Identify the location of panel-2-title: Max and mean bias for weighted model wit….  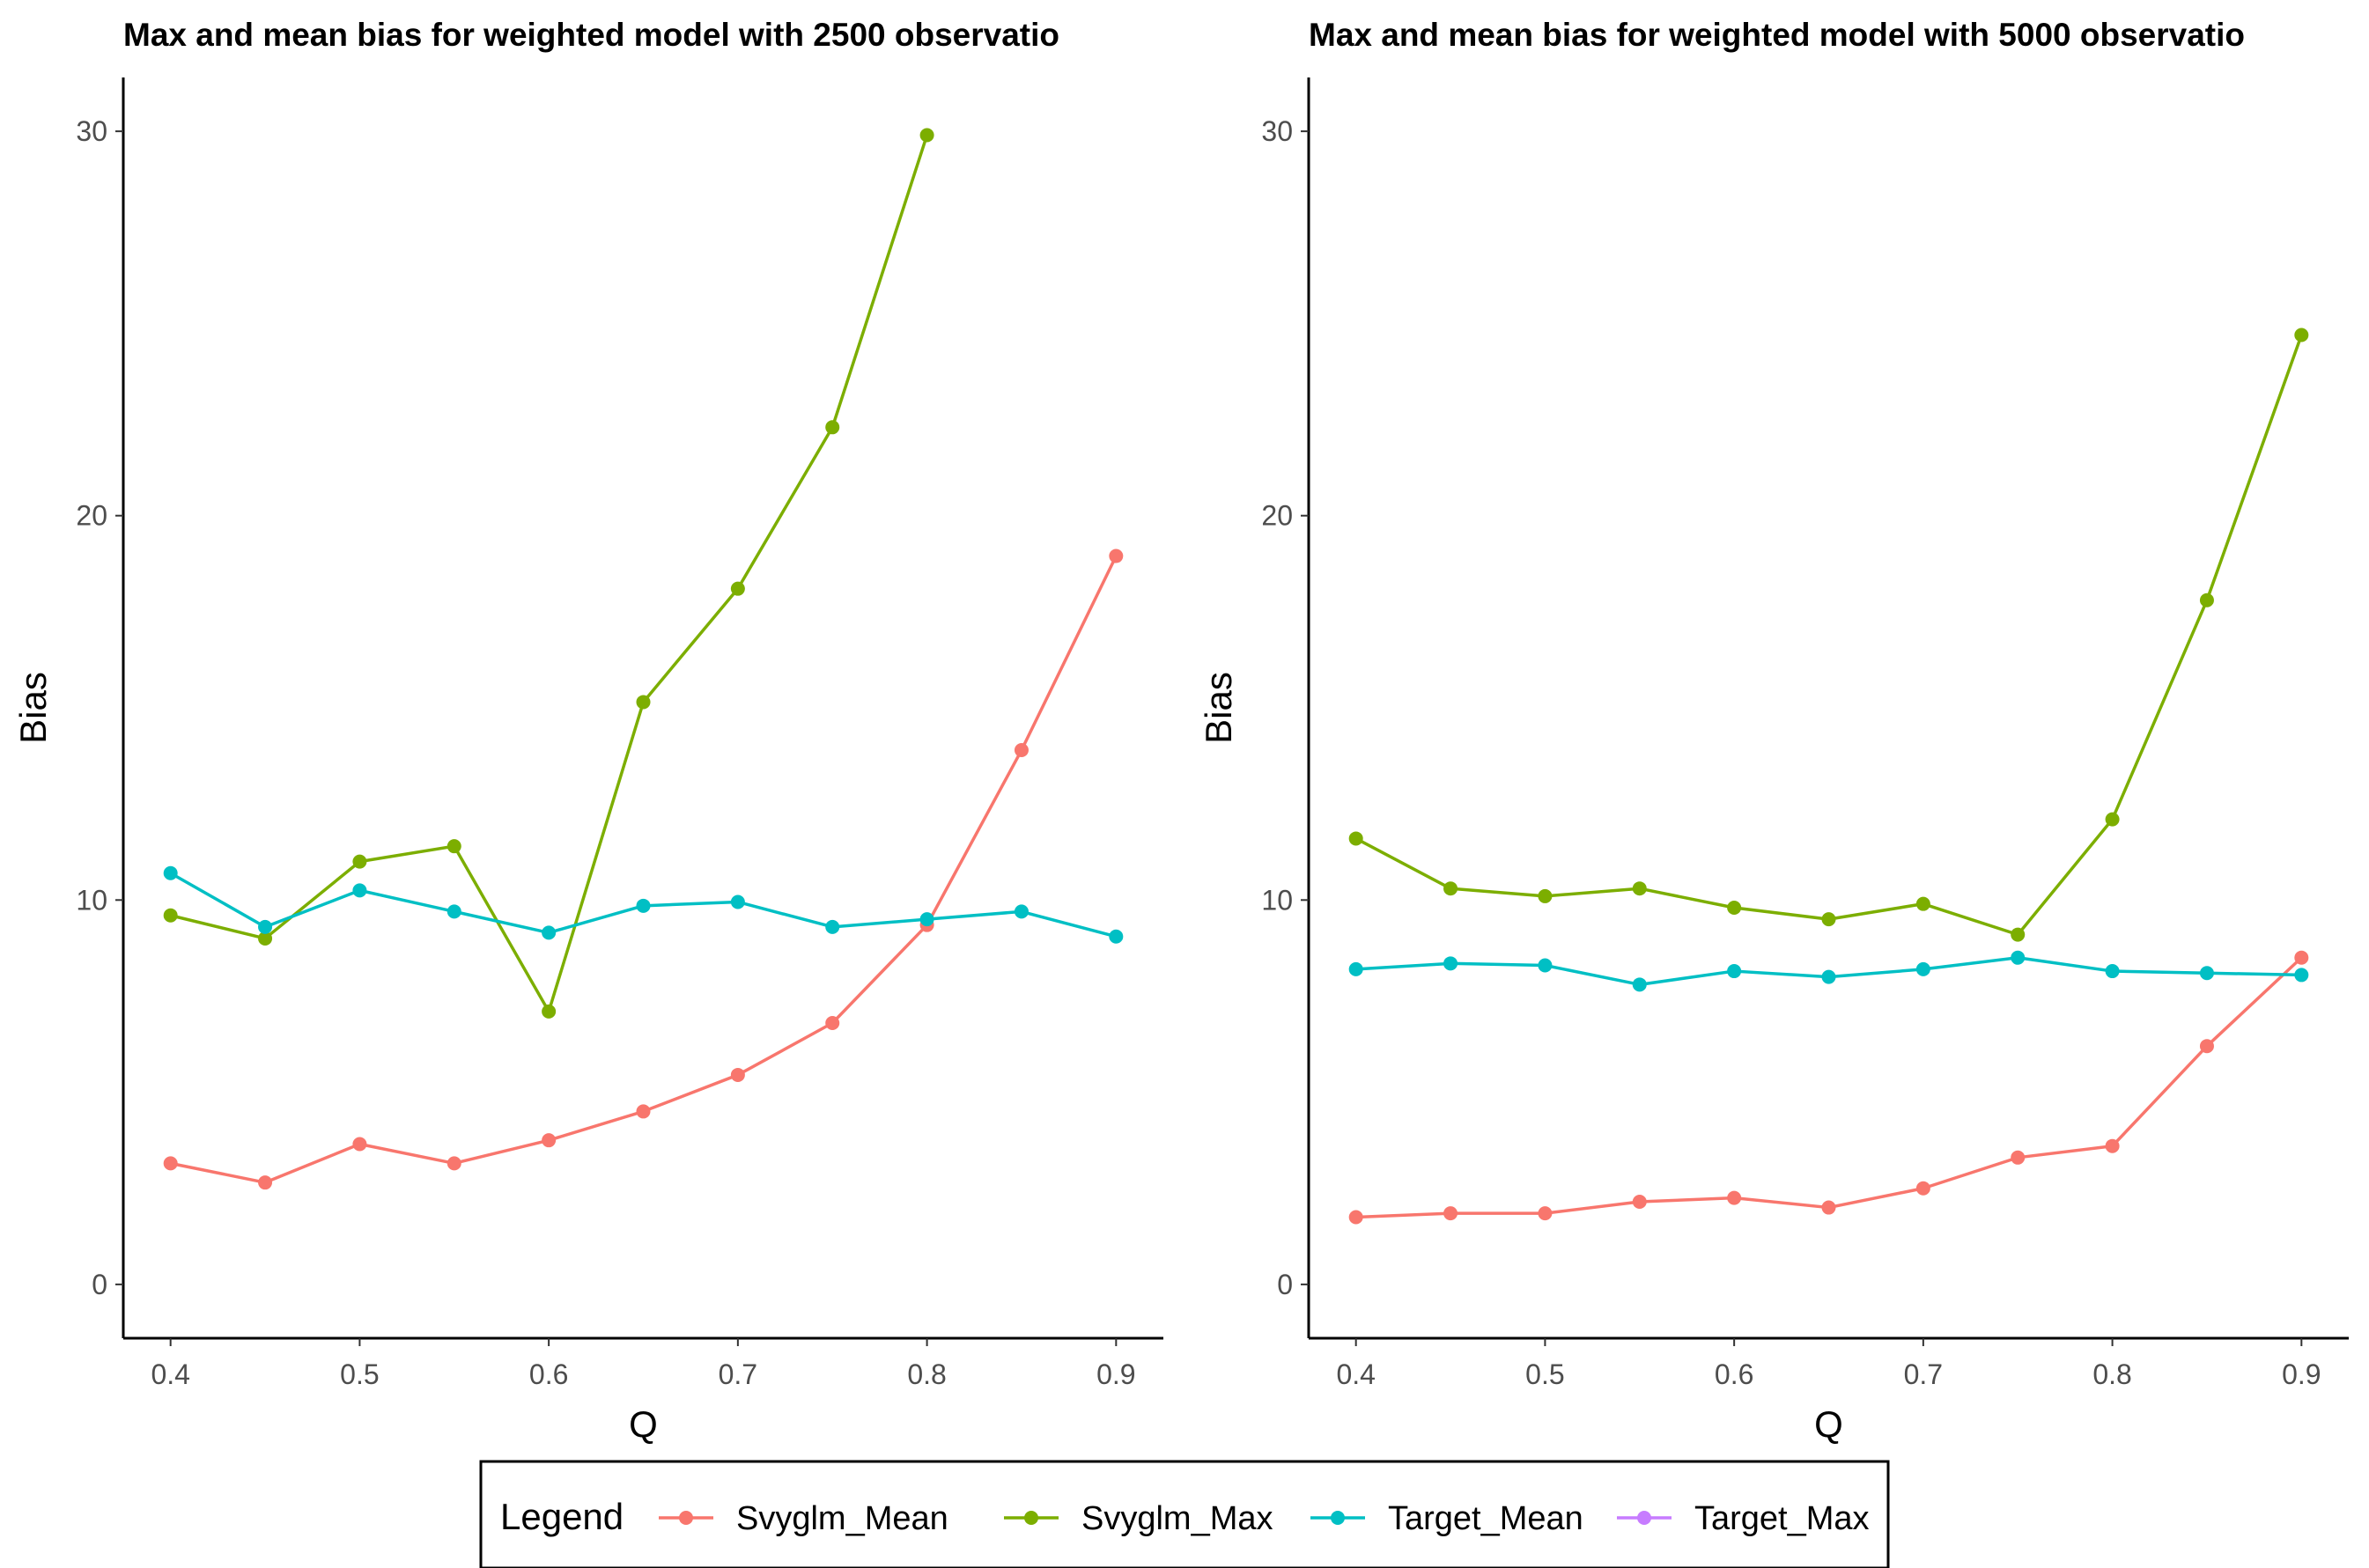
(1777, 35).